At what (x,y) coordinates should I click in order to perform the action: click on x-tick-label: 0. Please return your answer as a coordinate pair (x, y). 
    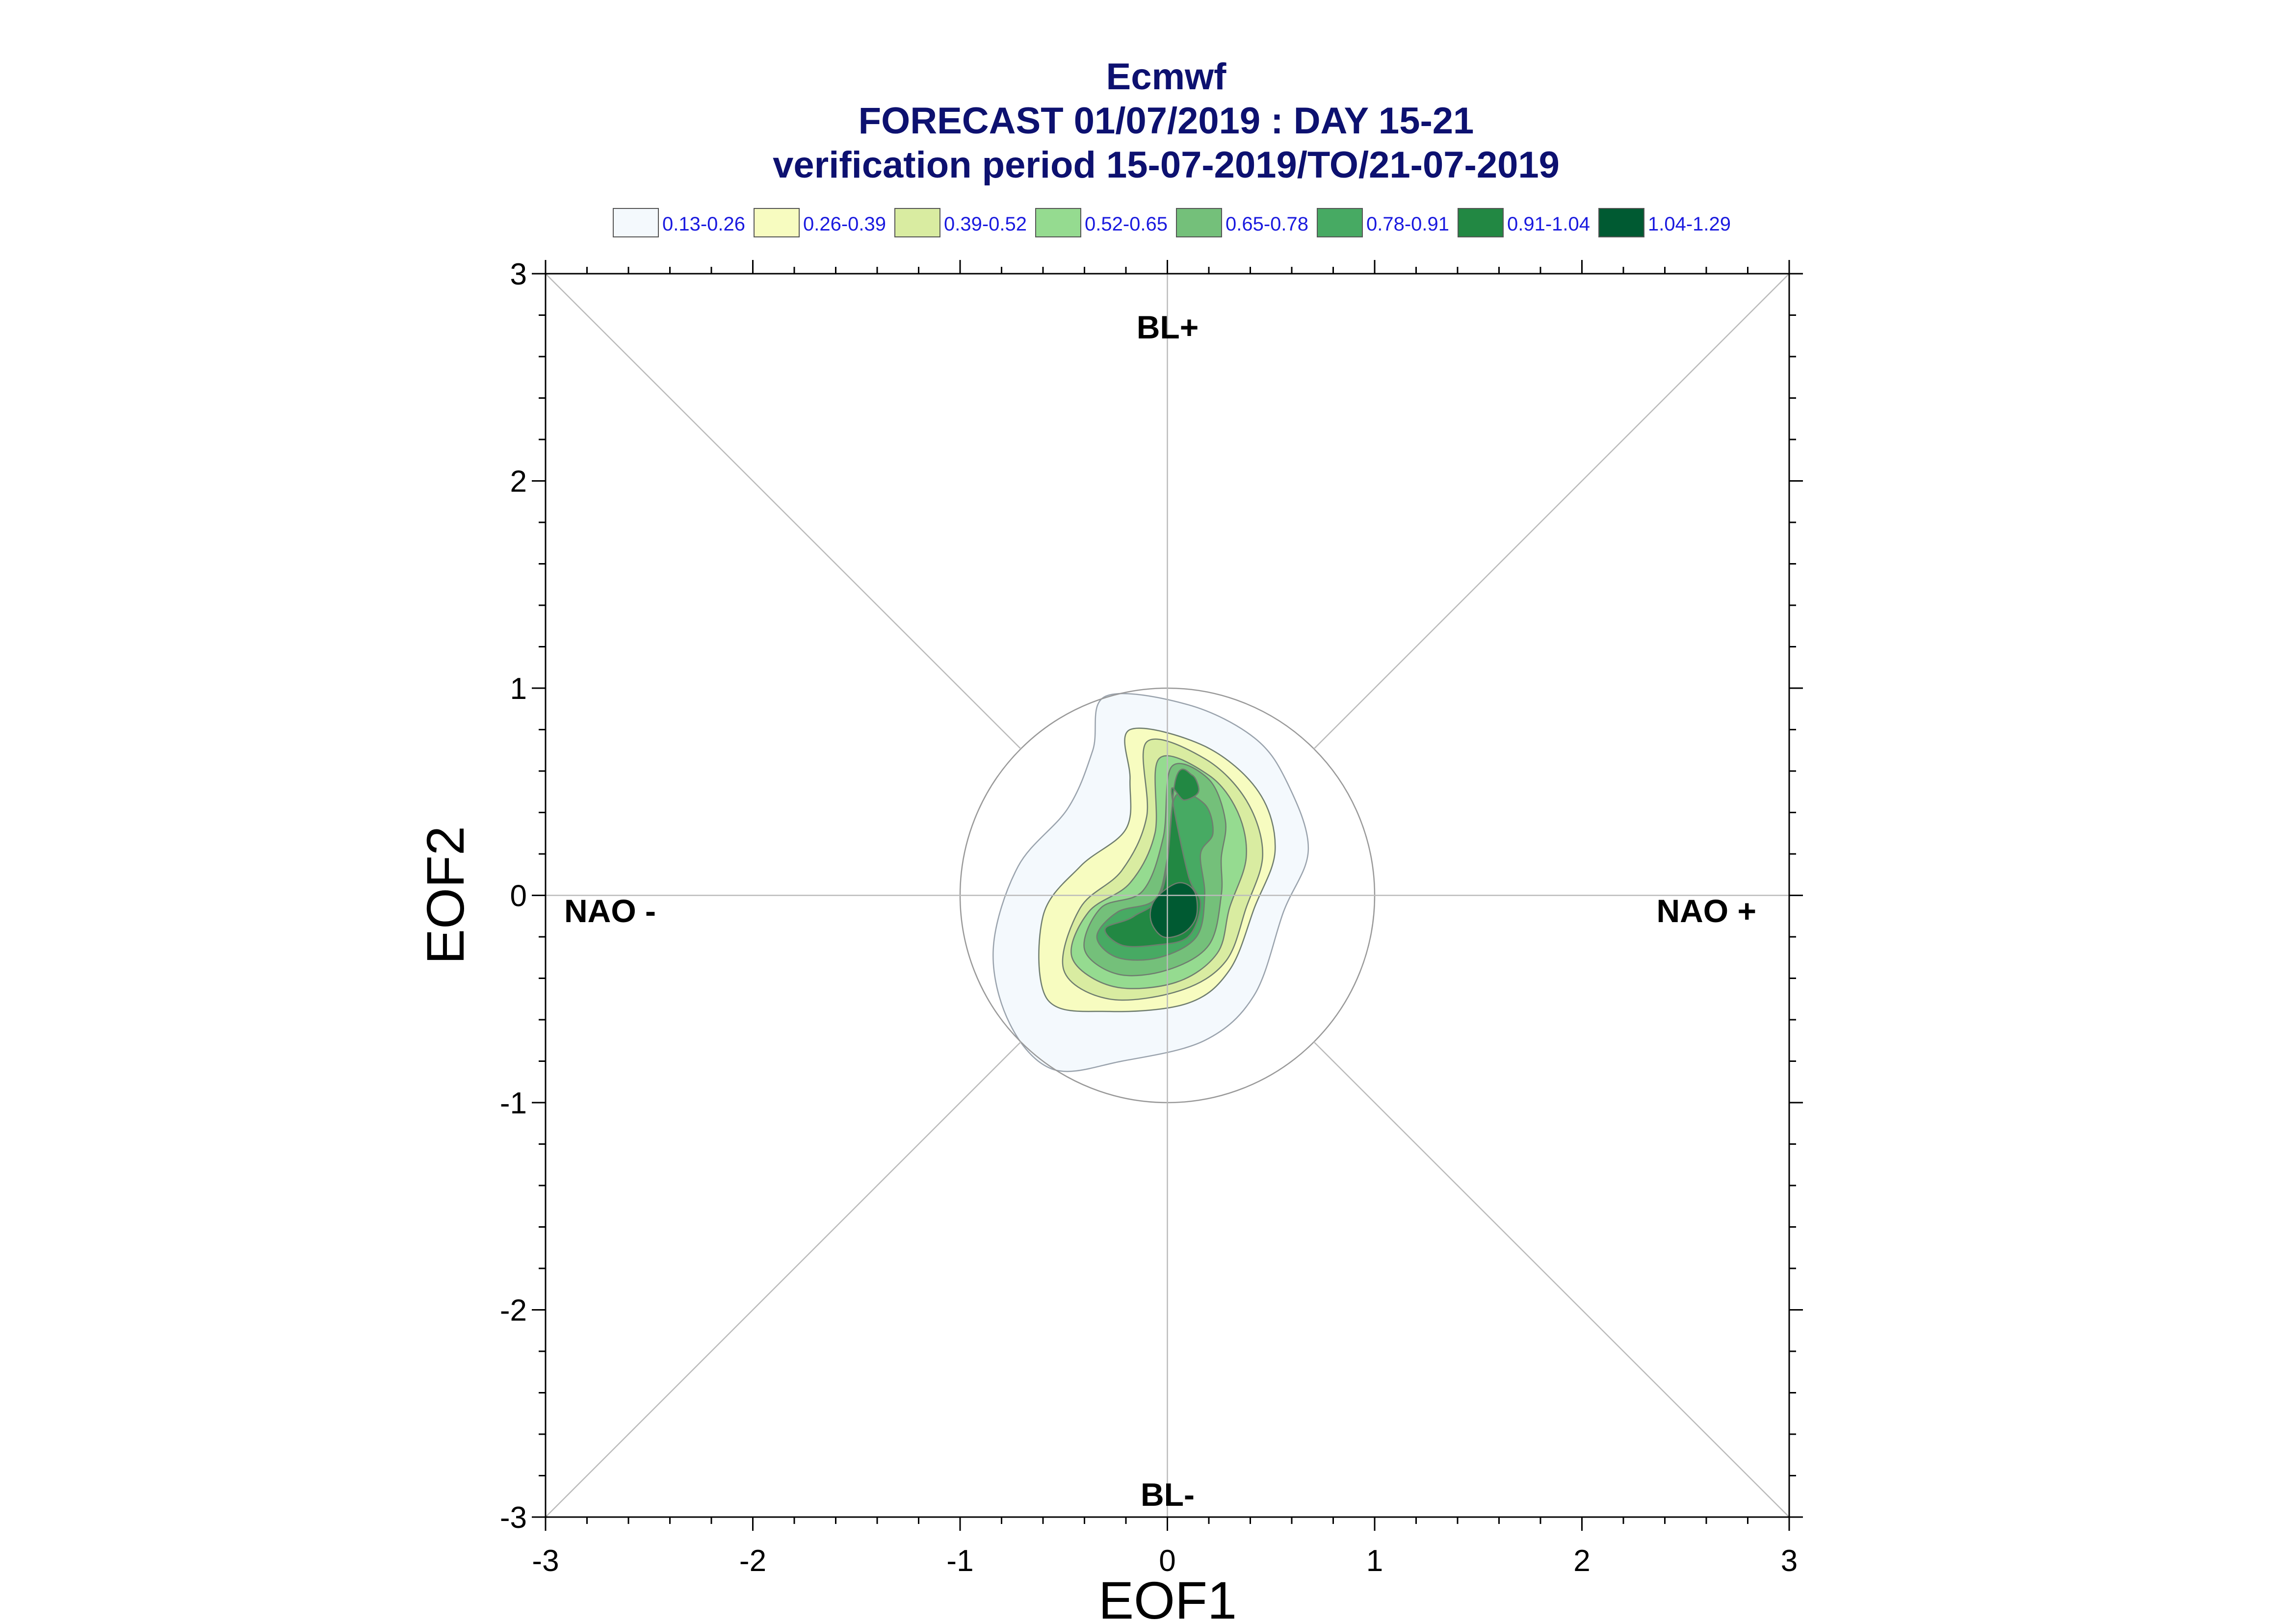
    Looking at the image, I should click on (1167, 1561).